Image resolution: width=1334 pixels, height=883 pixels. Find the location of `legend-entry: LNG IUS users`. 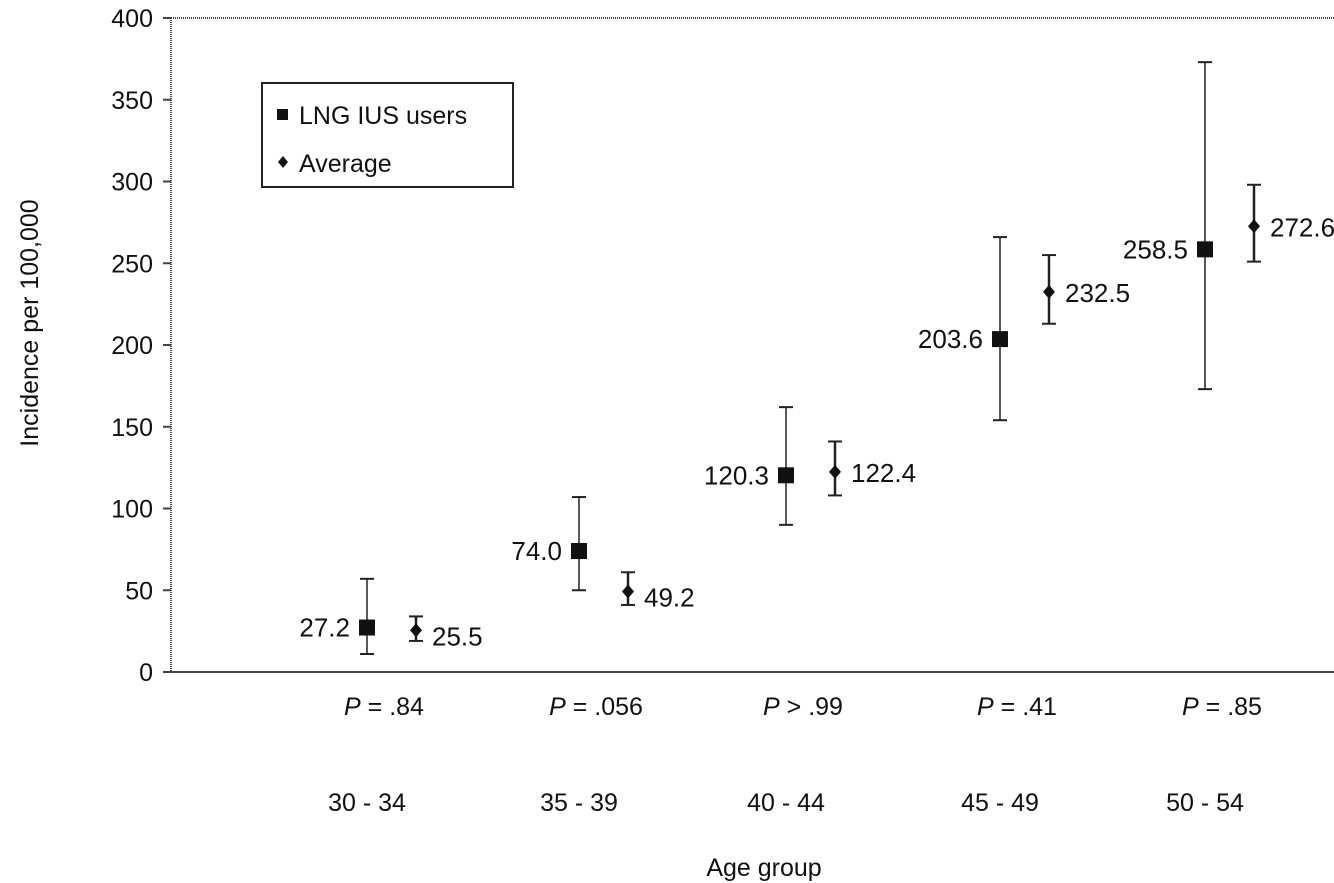

legend-entry: LNG IUS users is located at coordinates (372, 116).